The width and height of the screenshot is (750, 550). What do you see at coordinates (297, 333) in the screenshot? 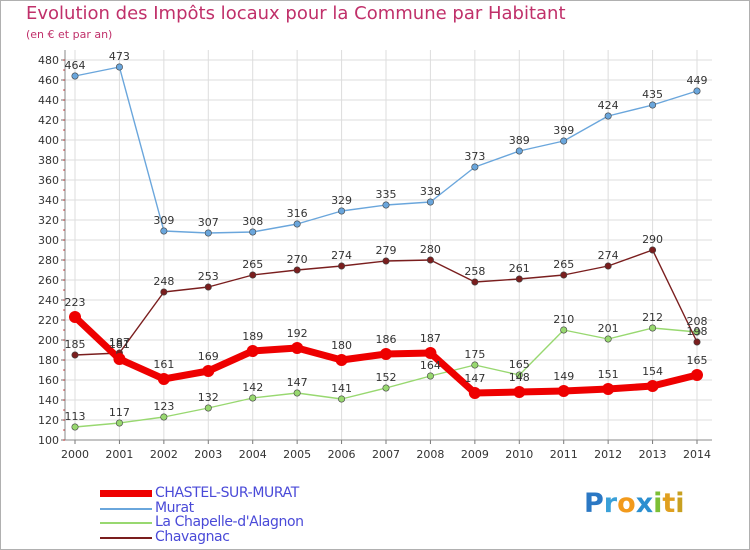
I see `data-label: 192` at bounding box center [297, 333].